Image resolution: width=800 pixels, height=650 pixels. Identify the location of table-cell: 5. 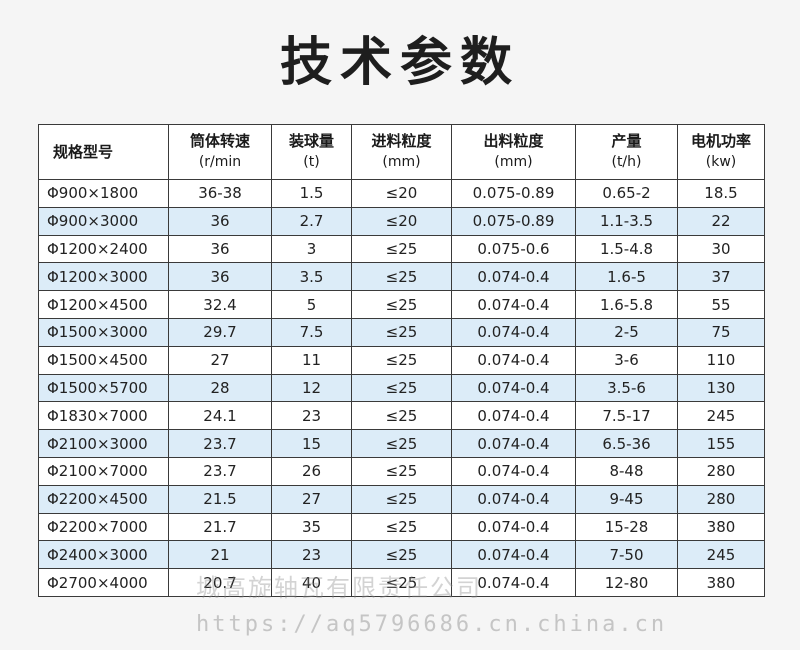
(311, 304).